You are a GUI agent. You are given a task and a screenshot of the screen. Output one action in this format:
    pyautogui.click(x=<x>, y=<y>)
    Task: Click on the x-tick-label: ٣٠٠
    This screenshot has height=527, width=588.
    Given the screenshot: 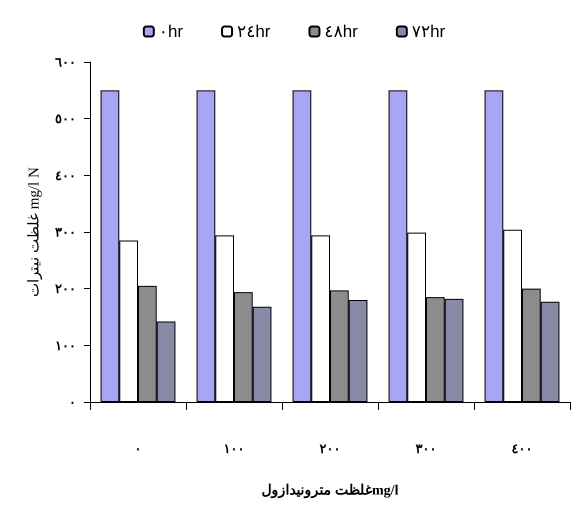 What is the action you would take?
    pyautogui.click(x=426, y=448)
    